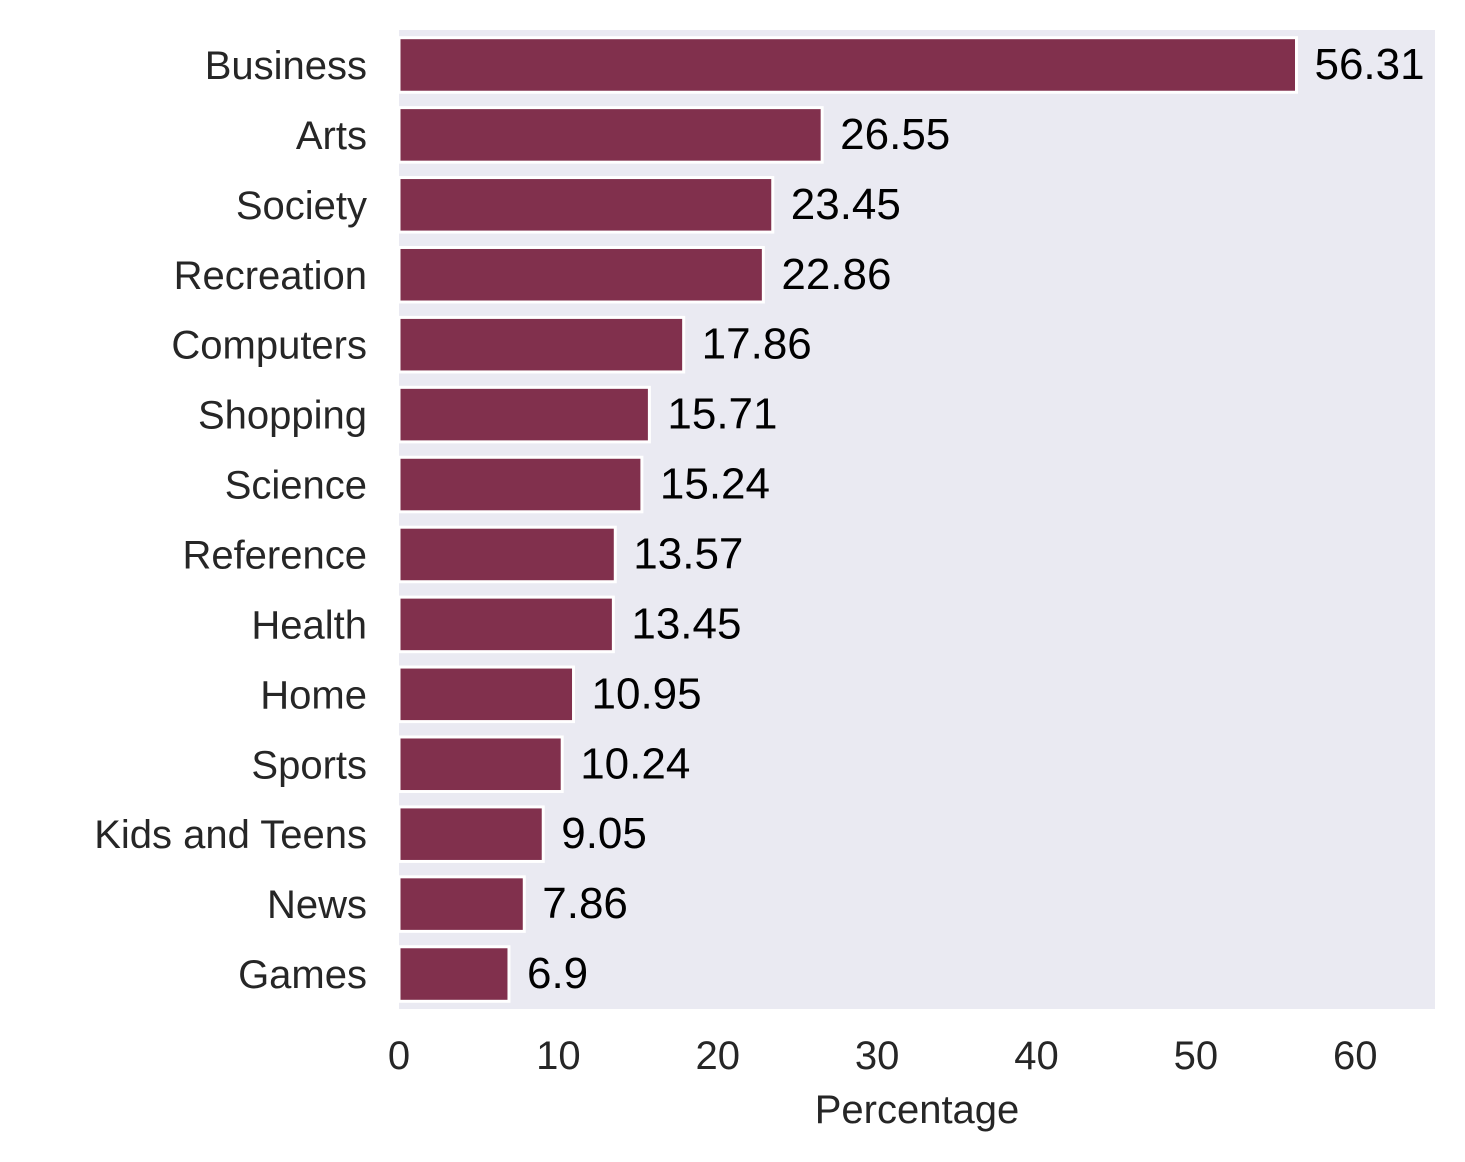 The width and height of the screenshot is (1465, 1162). What do you see at coordinates (309, 765) in the screenshot?
I see `category-label: Sports` at bounding box center [309, 765].